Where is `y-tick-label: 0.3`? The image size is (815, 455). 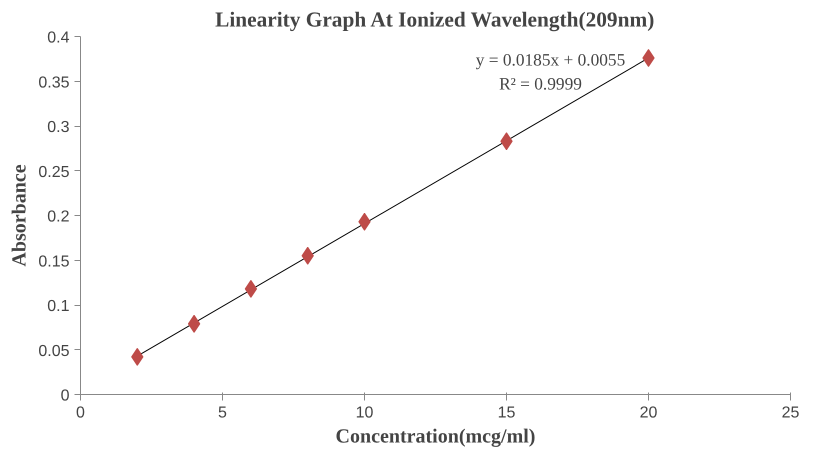
y-tick-label: 0.3 is located at coordinates (58, 127).